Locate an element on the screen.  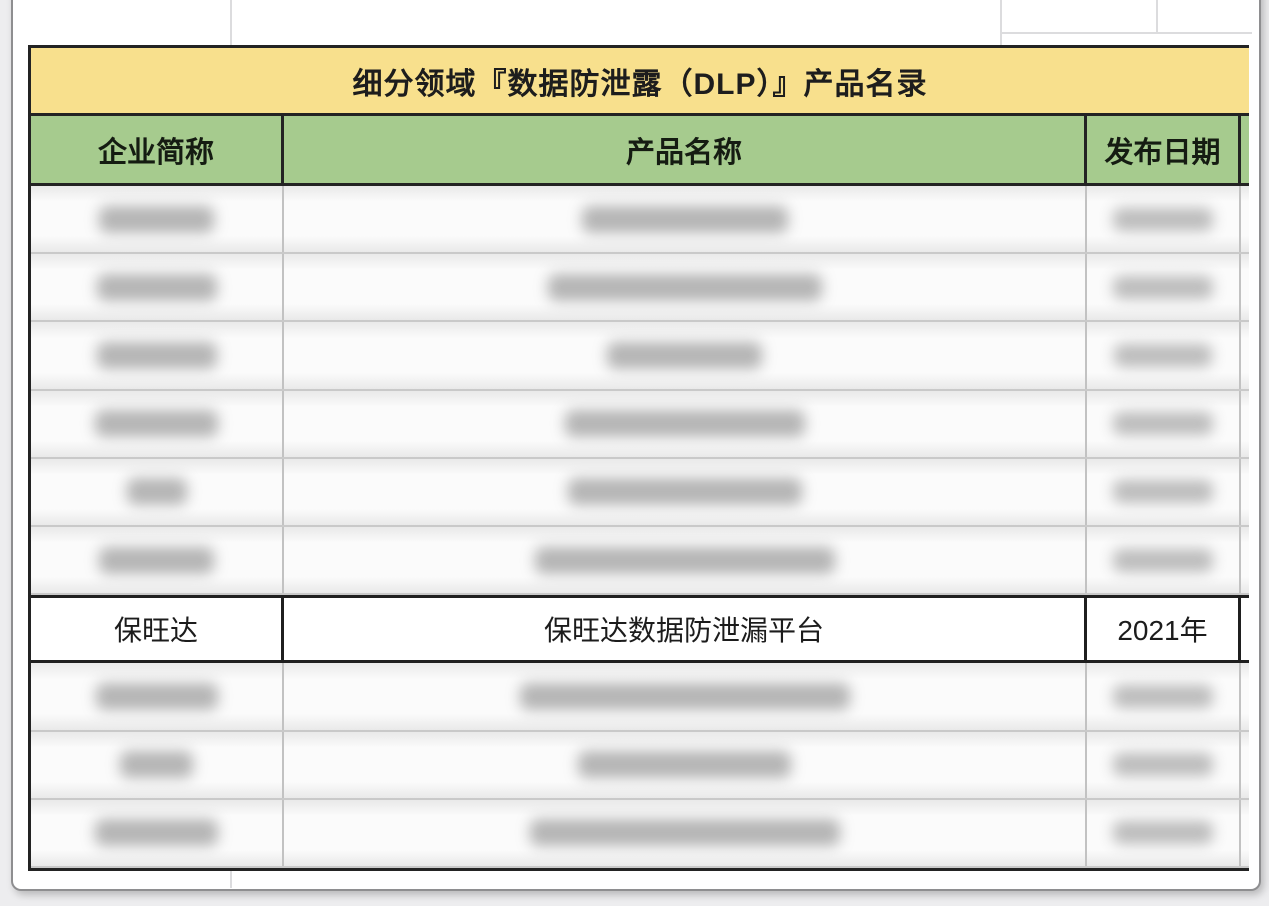
release-date: 2021年 is located at coordinates (1162, 631).